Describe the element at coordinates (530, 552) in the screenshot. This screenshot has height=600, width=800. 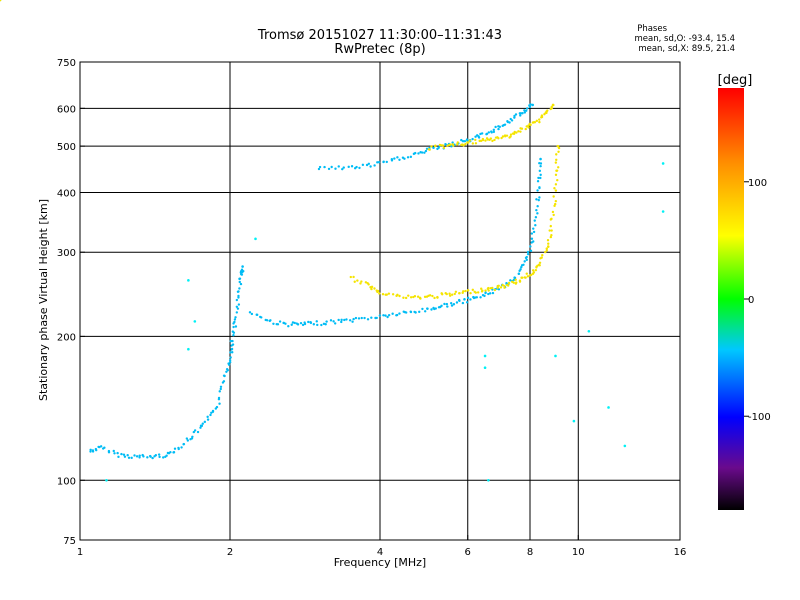
I see `x-tick-label: 8` at that location.